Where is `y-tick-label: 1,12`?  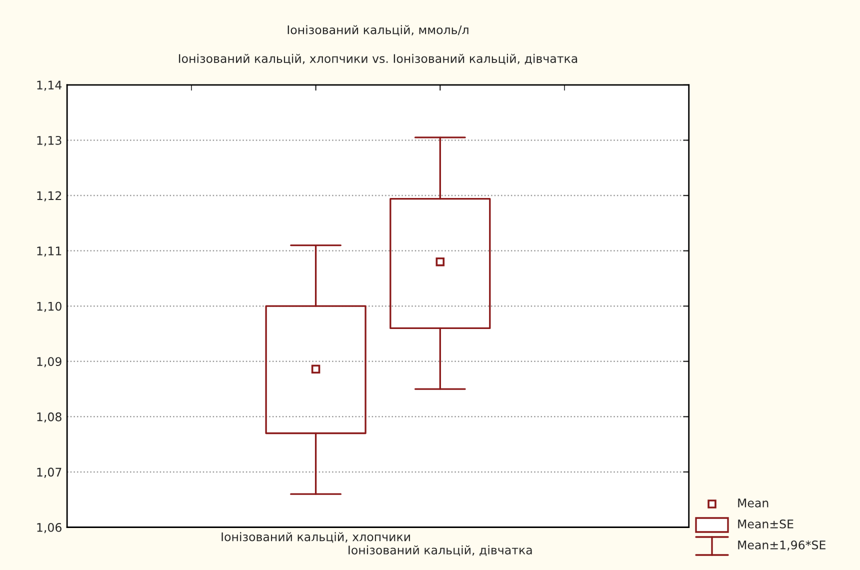
y-tick-label: 1,12 is located at coordinates (49, 196).